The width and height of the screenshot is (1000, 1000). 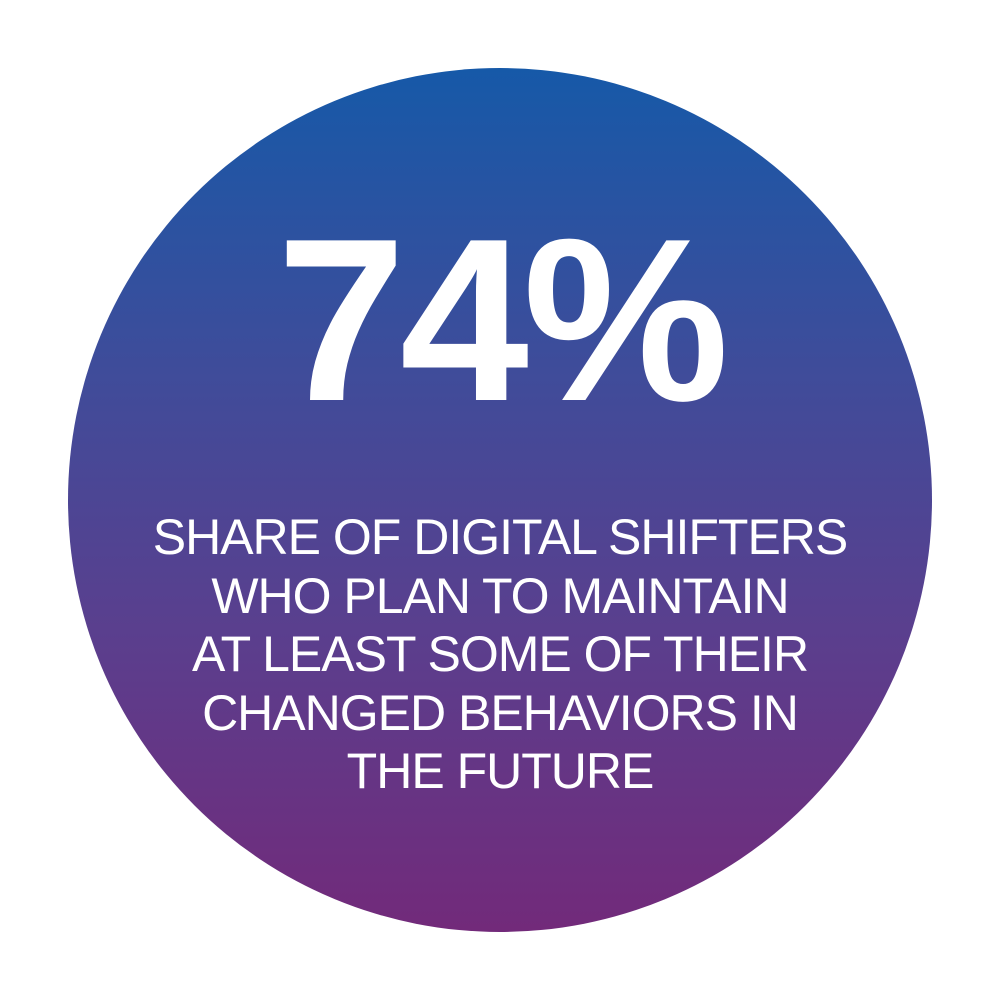 I want to click on caption-line: WHO PLAN TO MAINTAIN, so click(x=500, y=595).